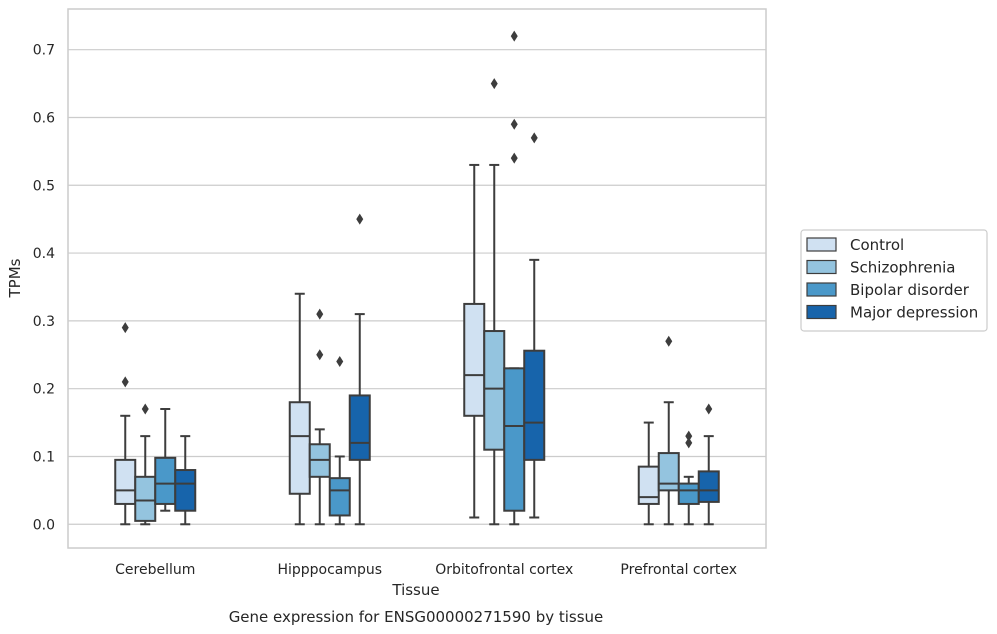  Describe the element at coordinates (44, 118) in the screenshot. I see `y-tick-label: 0.6` at that location.